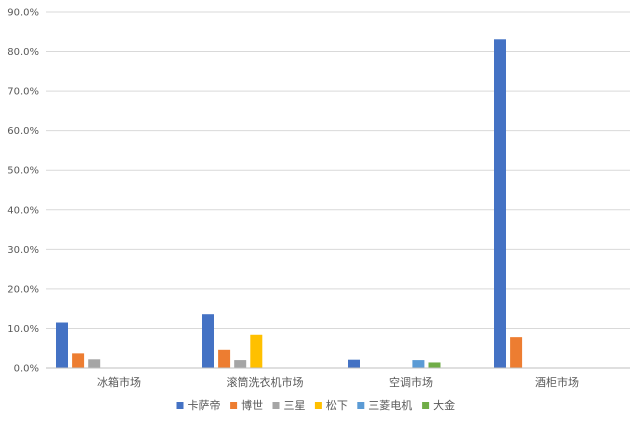 The width and height of the screenshot is (641, 427). I want to click on legend-item: 松下, so click(331, 405).